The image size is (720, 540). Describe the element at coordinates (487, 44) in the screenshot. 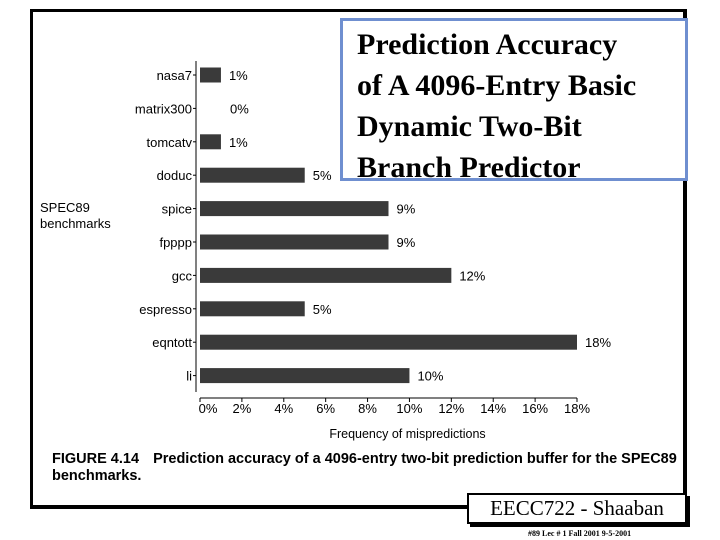

I see `title-line-1: Prediction Accuracy` at that location.